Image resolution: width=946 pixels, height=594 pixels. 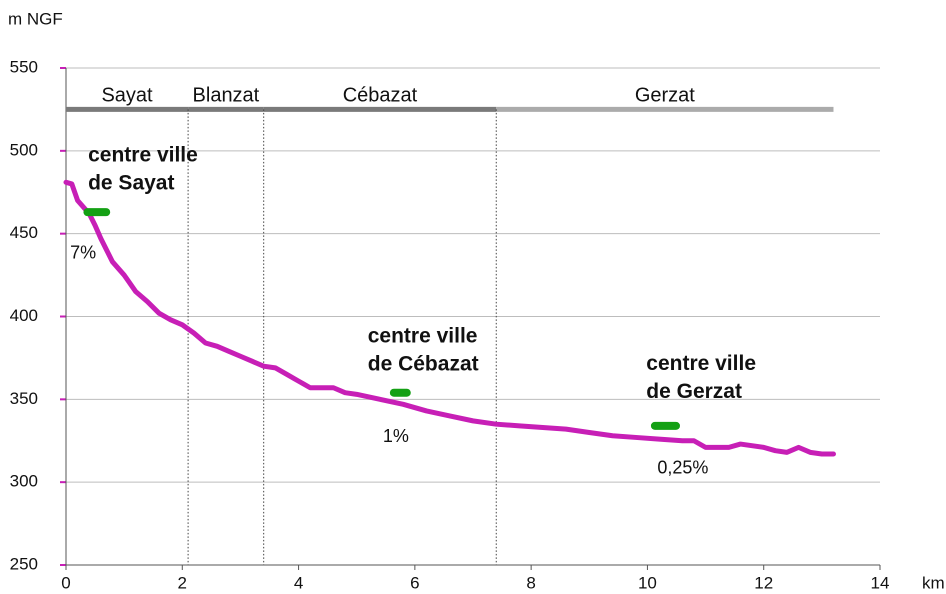 I want to click on y-tick-label: 400, so click(x=24, y=315).